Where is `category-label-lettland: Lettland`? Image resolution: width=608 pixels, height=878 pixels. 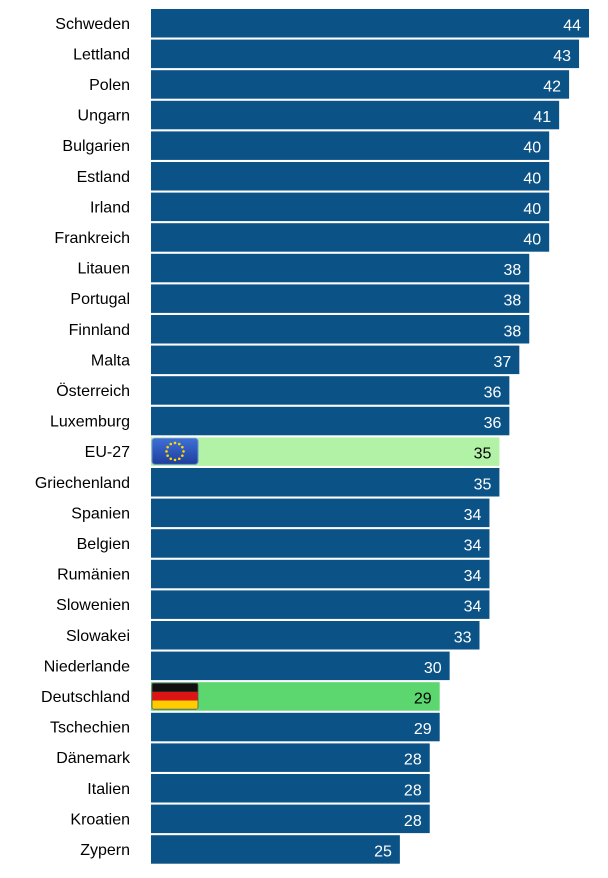
category-label-lettland: Lettland is located at coordinates (101, 54).